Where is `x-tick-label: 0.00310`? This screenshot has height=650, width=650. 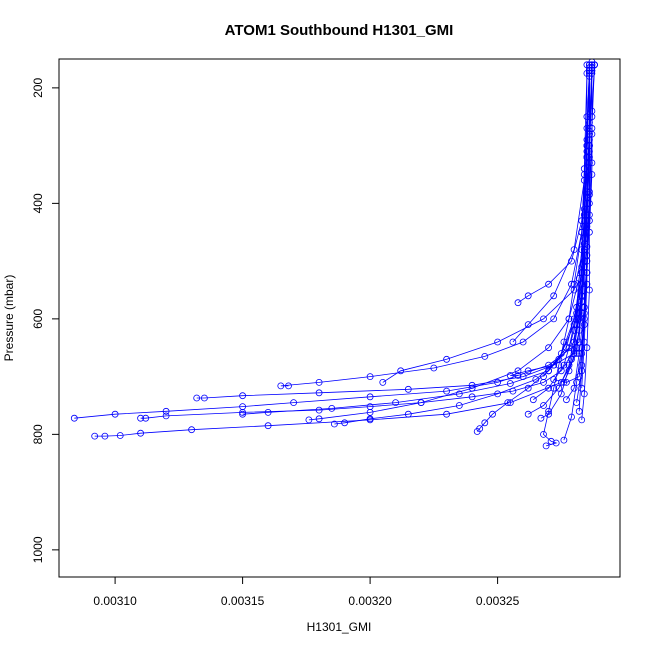 x-tick-label: 0.00310 is located at coordinates (115, 601).